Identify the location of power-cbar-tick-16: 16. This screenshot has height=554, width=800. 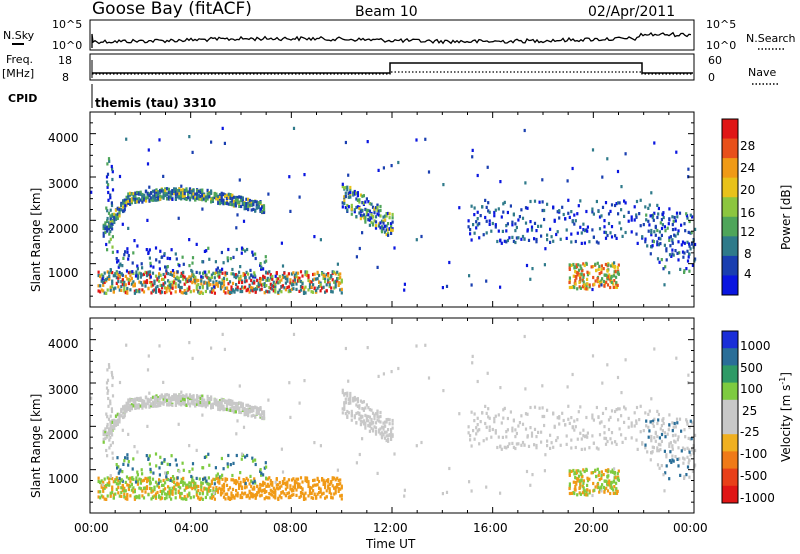
(747, 213).